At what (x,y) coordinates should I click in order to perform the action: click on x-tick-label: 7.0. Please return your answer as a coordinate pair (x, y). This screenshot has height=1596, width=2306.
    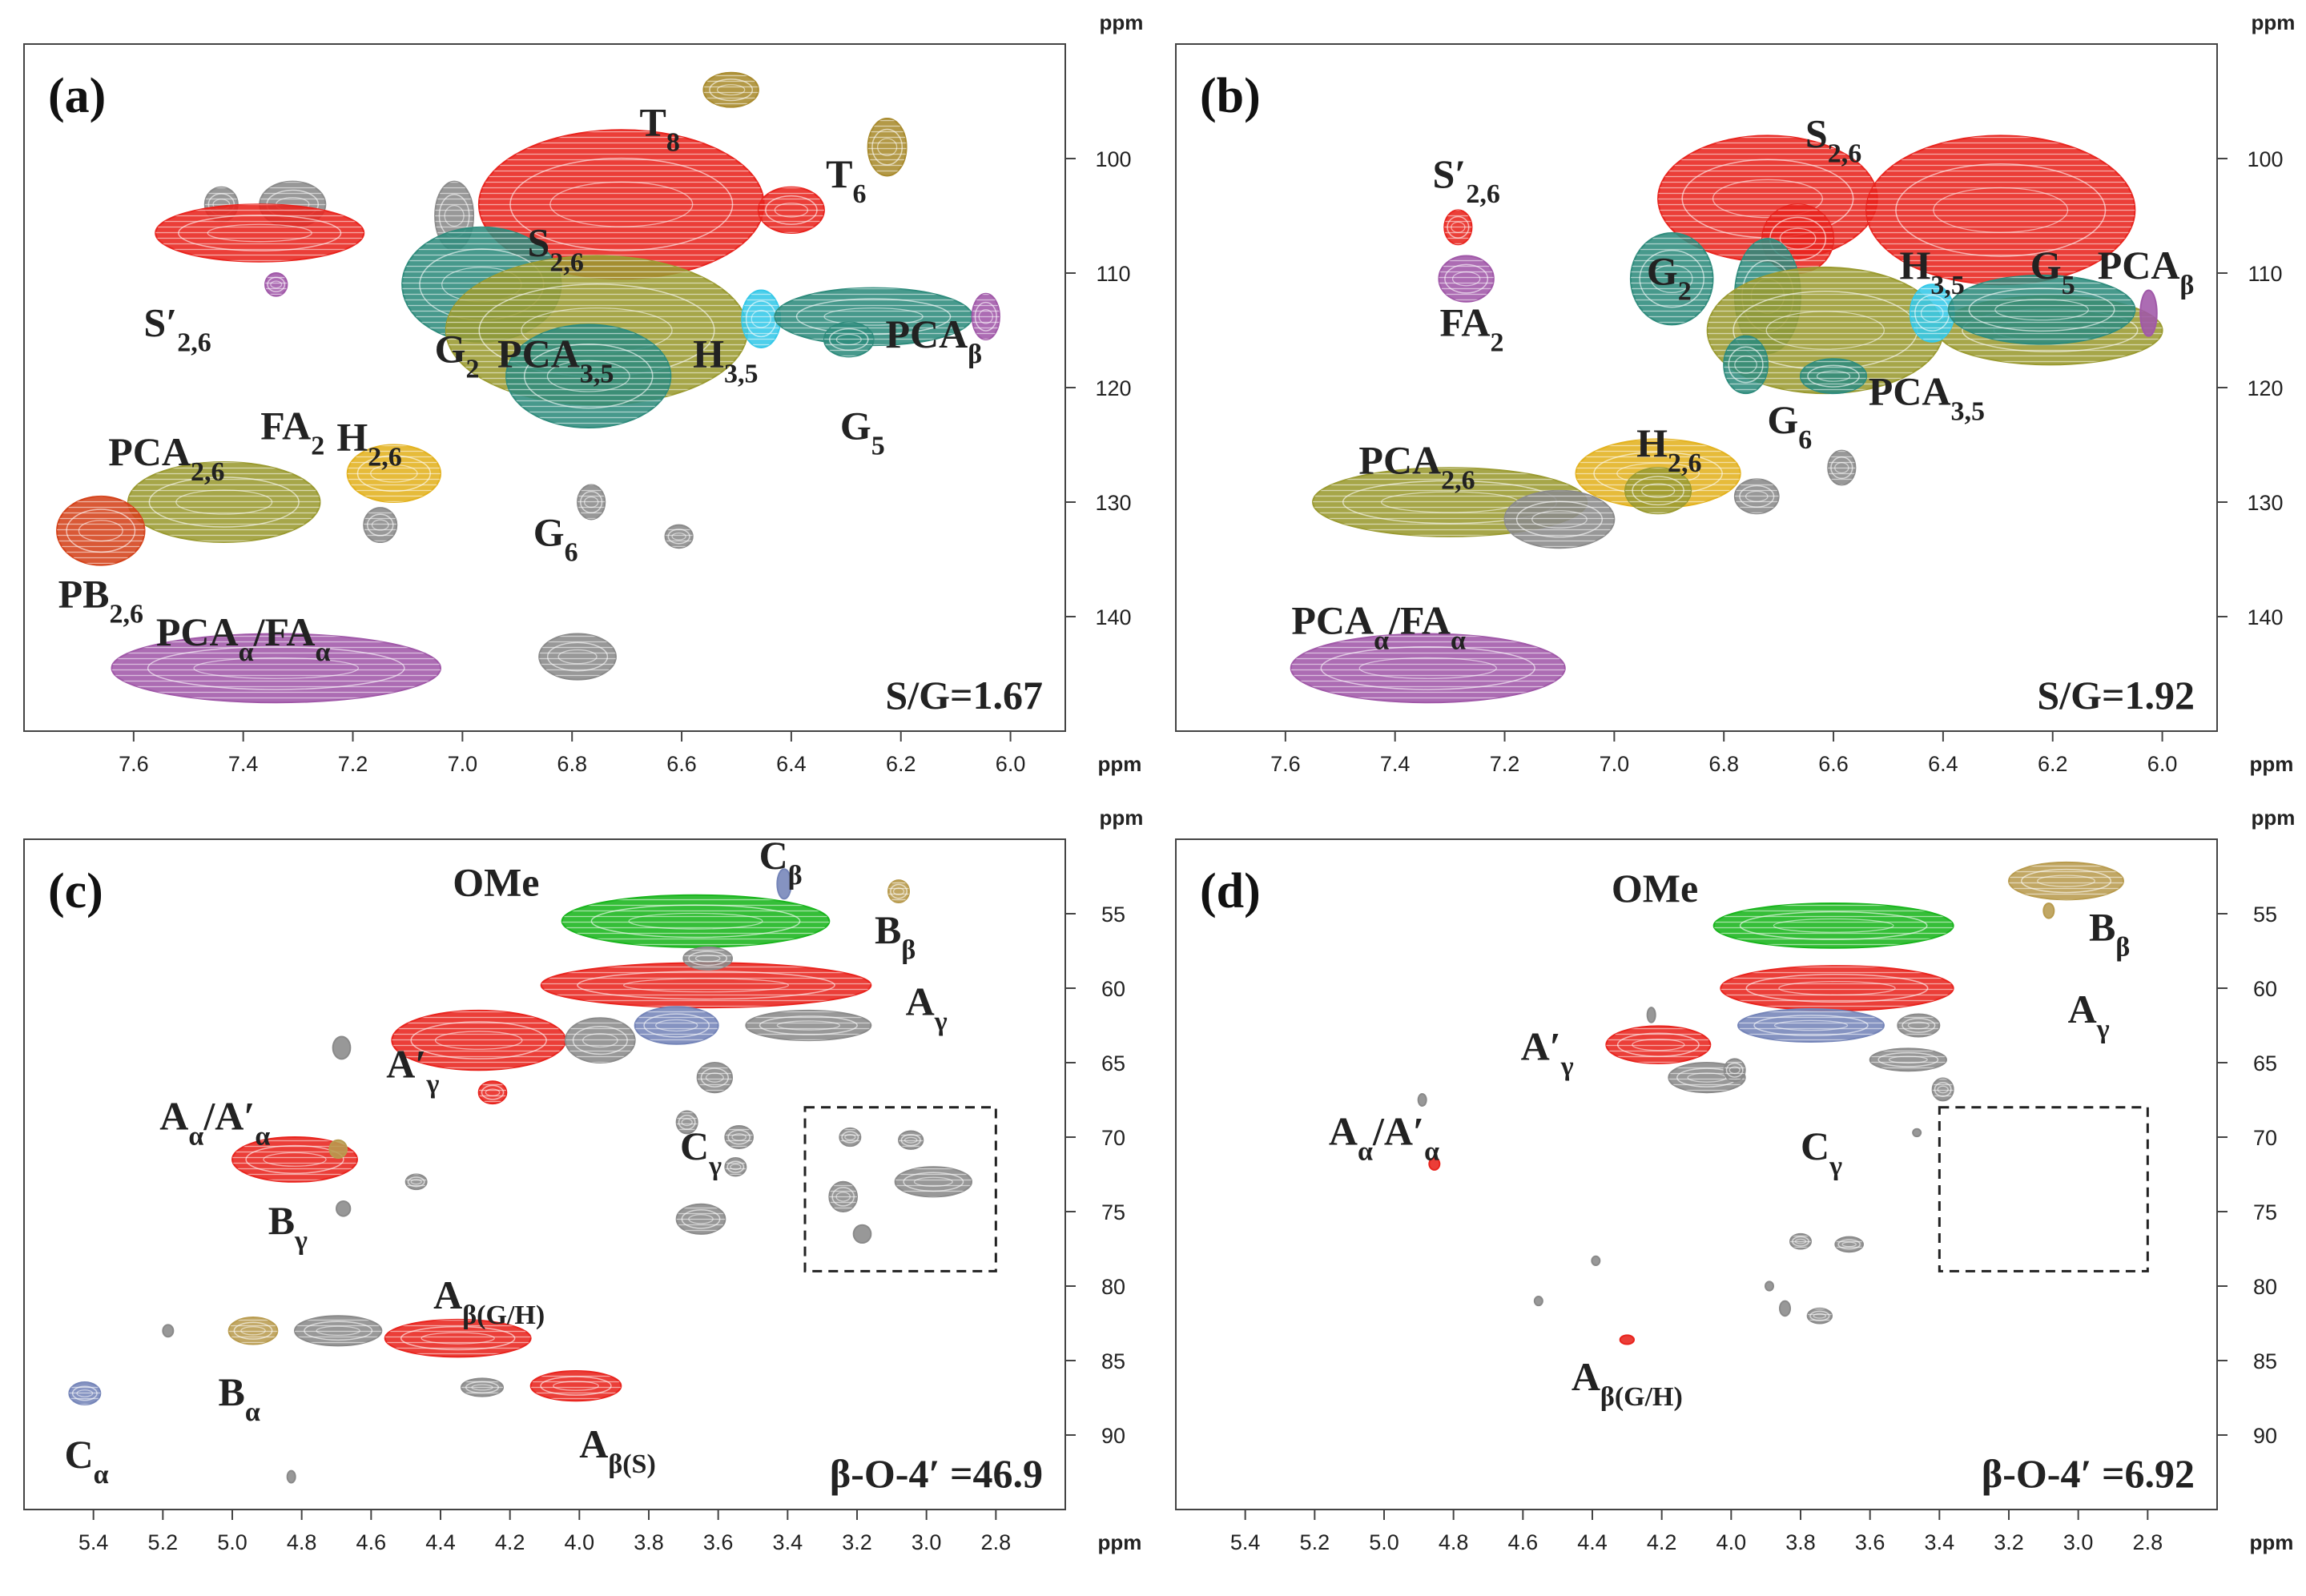
    Looking at the image, I should click on (1615, 764).